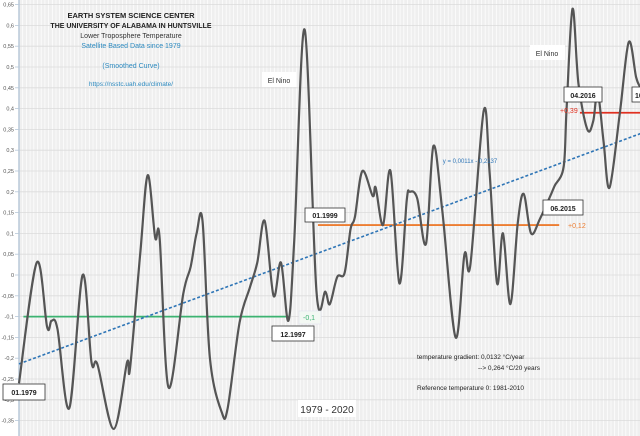 The width and height of the screenshot is (640, 436). What do you see at coordinates (577, 226) in the screenshot?
I see `avg-label-2: +0,12` at bounding box center [577, 226].